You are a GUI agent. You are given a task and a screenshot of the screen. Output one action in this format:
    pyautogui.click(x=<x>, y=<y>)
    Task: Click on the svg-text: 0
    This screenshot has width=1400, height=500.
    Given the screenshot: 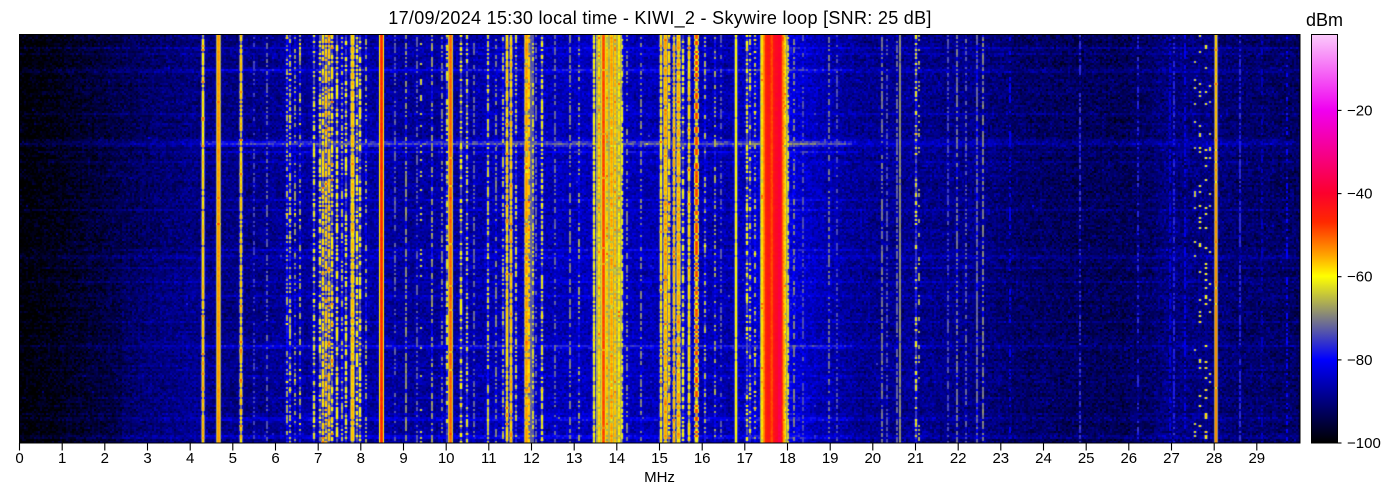 What is the action you would take?
    pyautogui.click(x=19, y=458)
    